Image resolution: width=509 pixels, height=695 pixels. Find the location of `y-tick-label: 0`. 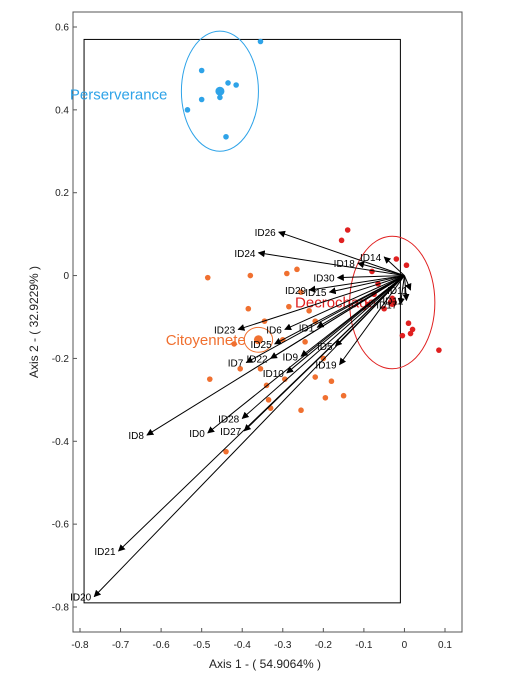

y-tick-label: 0 is located at coordinates (66, 276).